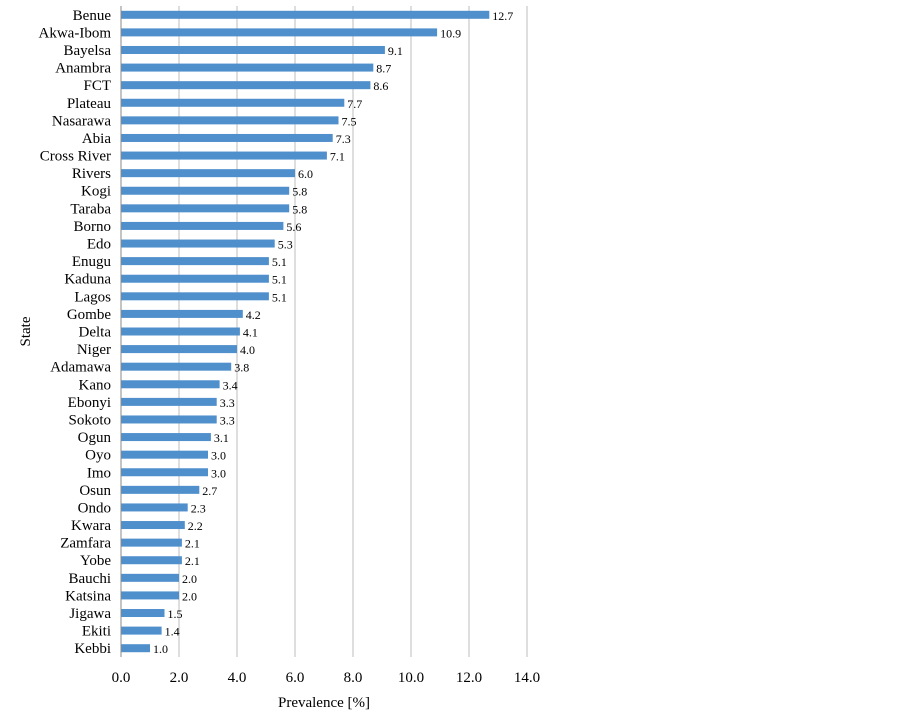 The width and height of the screenshot is (902, 716). What do you see at coordinates (26, 331) in the screenshot?
I see `y-axis-title: State` at bounding box center [26, 331].